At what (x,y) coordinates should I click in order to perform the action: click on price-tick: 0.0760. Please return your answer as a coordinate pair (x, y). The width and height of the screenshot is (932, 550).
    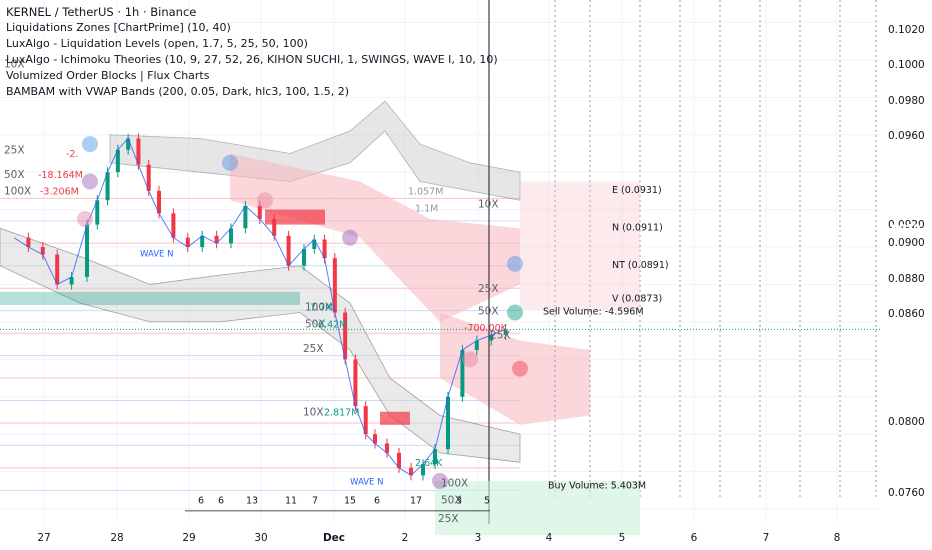
    Looking at the image, I should click on (906, 493).